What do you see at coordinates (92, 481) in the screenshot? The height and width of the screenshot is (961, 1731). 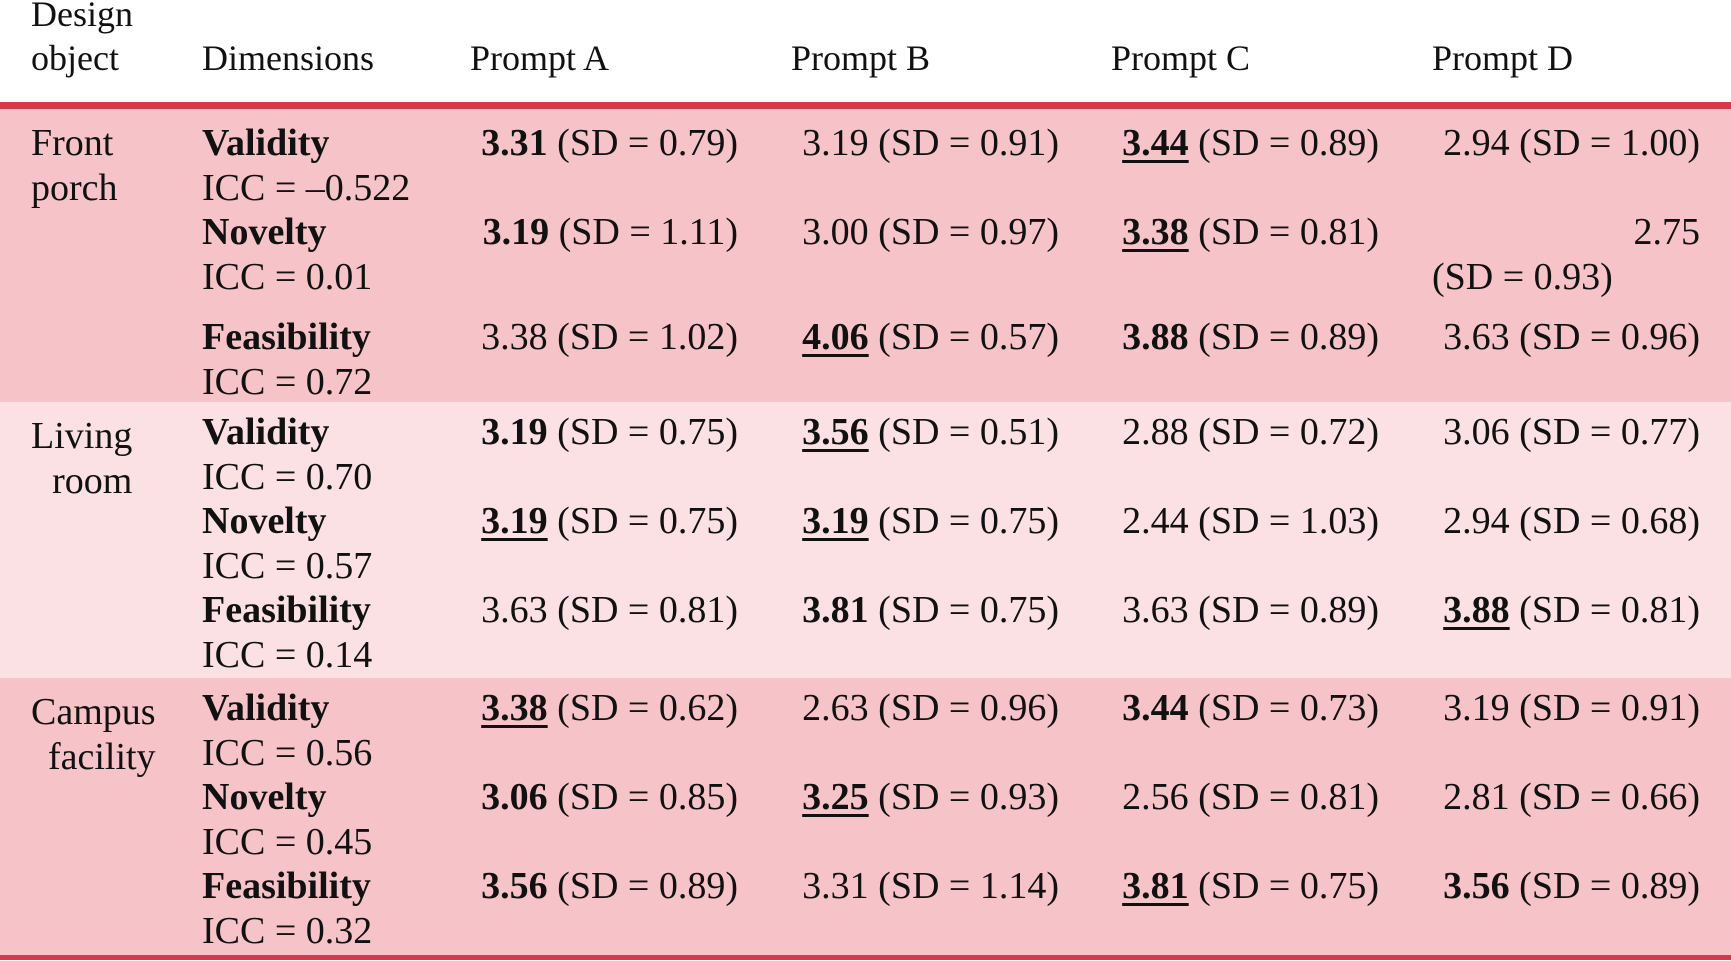 I see `design-object-line-2: room` at bounding box center [92, 481].